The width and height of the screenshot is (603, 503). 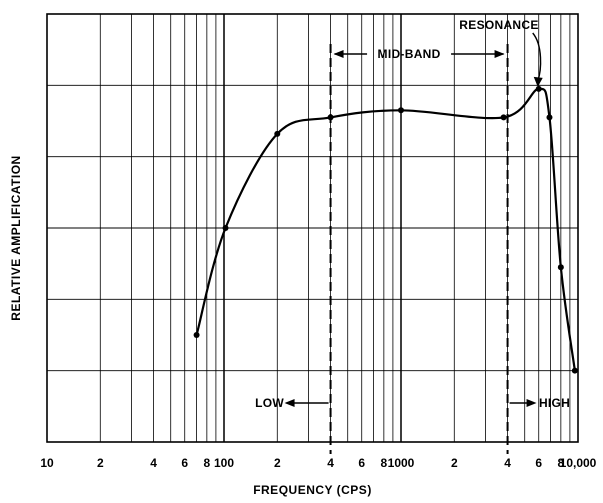 What do you see at coordinates (401, 463) in the screenshot?
I see `x-tick-label: 1000` at bounding box center [401, 463].